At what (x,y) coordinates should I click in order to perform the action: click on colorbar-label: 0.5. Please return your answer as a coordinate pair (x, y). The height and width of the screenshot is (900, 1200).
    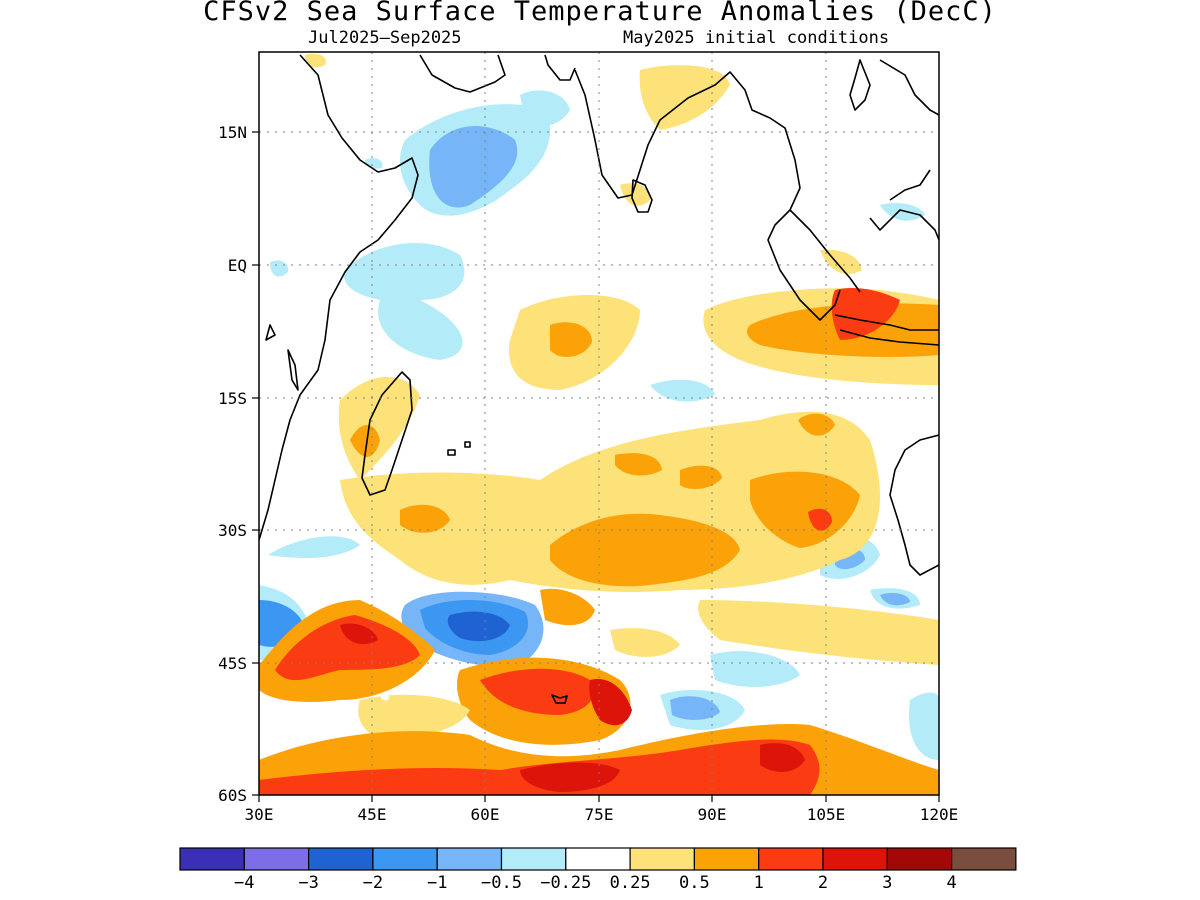
    Looking at the image, I should click on (694, 883).